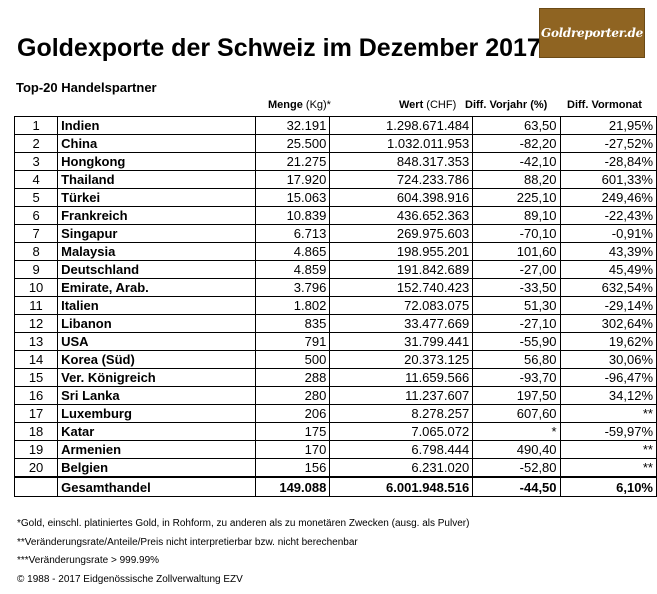 Image resolution: width=657 pixels, height=594 pixels. I want to click on country-cell: Türkei, so click(157, 197).